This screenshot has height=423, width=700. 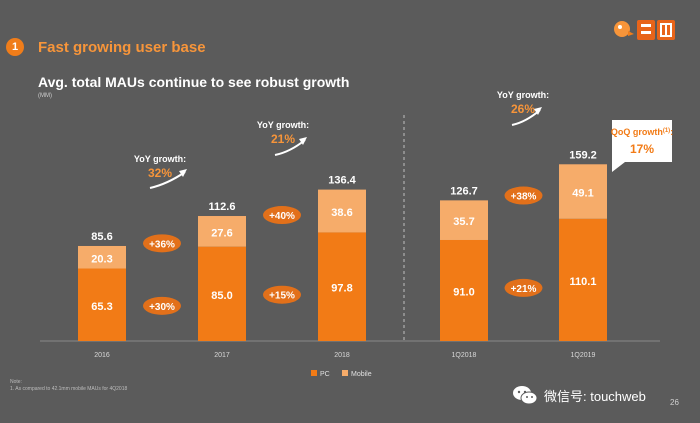 I want to click on legend-mobile-label: Mobile, so click(x=361, y=374).